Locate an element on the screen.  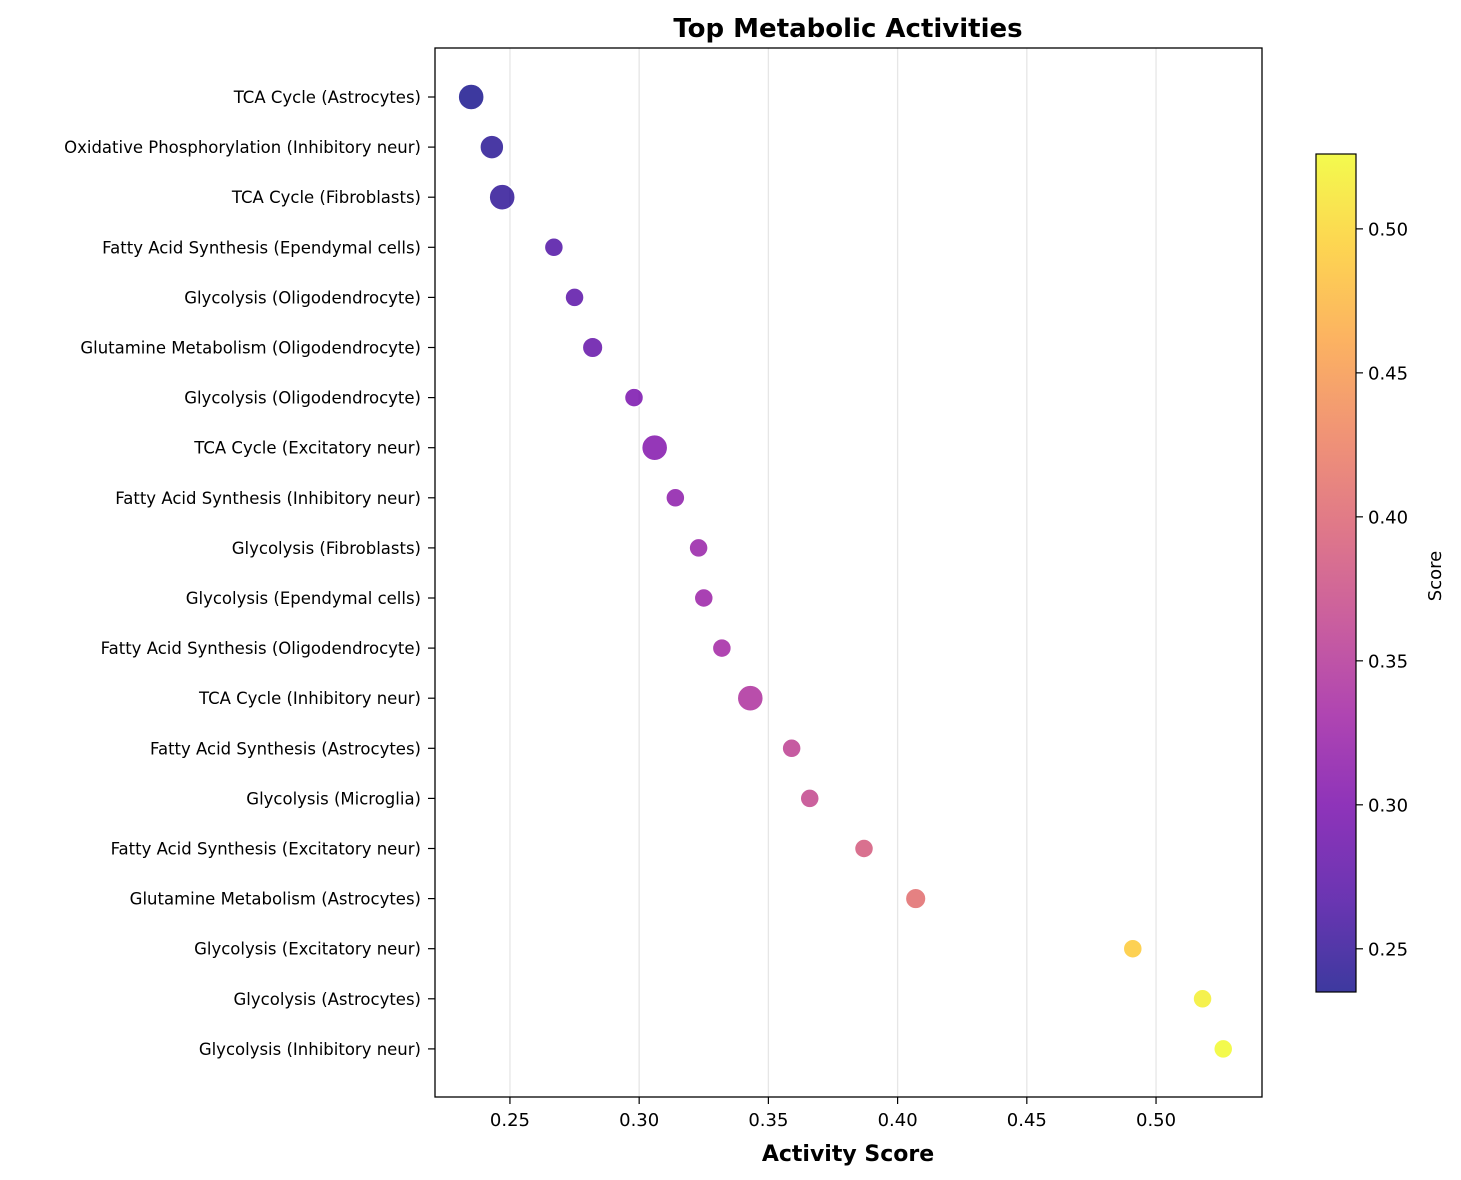
y-tick-label: Fatty Acid Synthesis (Excitatory neur) is located at coordinates (266, 849).